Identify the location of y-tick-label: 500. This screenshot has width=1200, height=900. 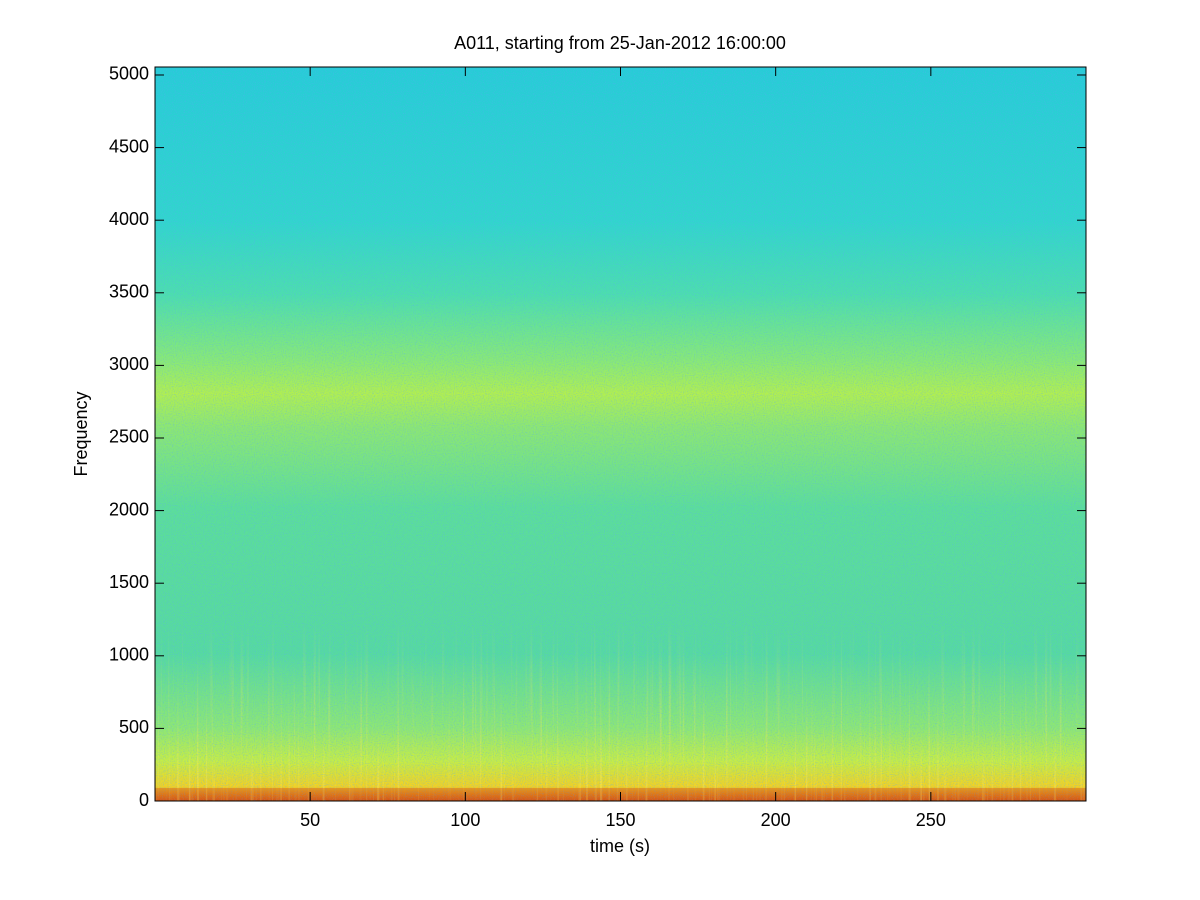
(134, 727).